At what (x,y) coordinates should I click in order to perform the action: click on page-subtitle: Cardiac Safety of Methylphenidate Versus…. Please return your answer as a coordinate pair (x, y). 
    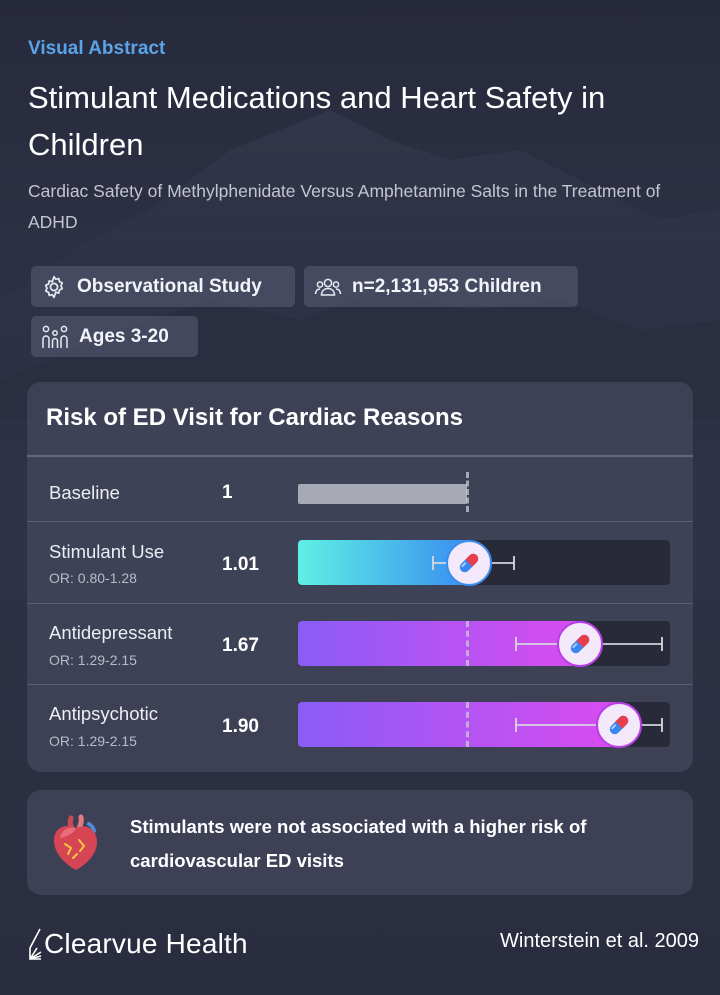
    Looking at the image, I should click on (344, 206).